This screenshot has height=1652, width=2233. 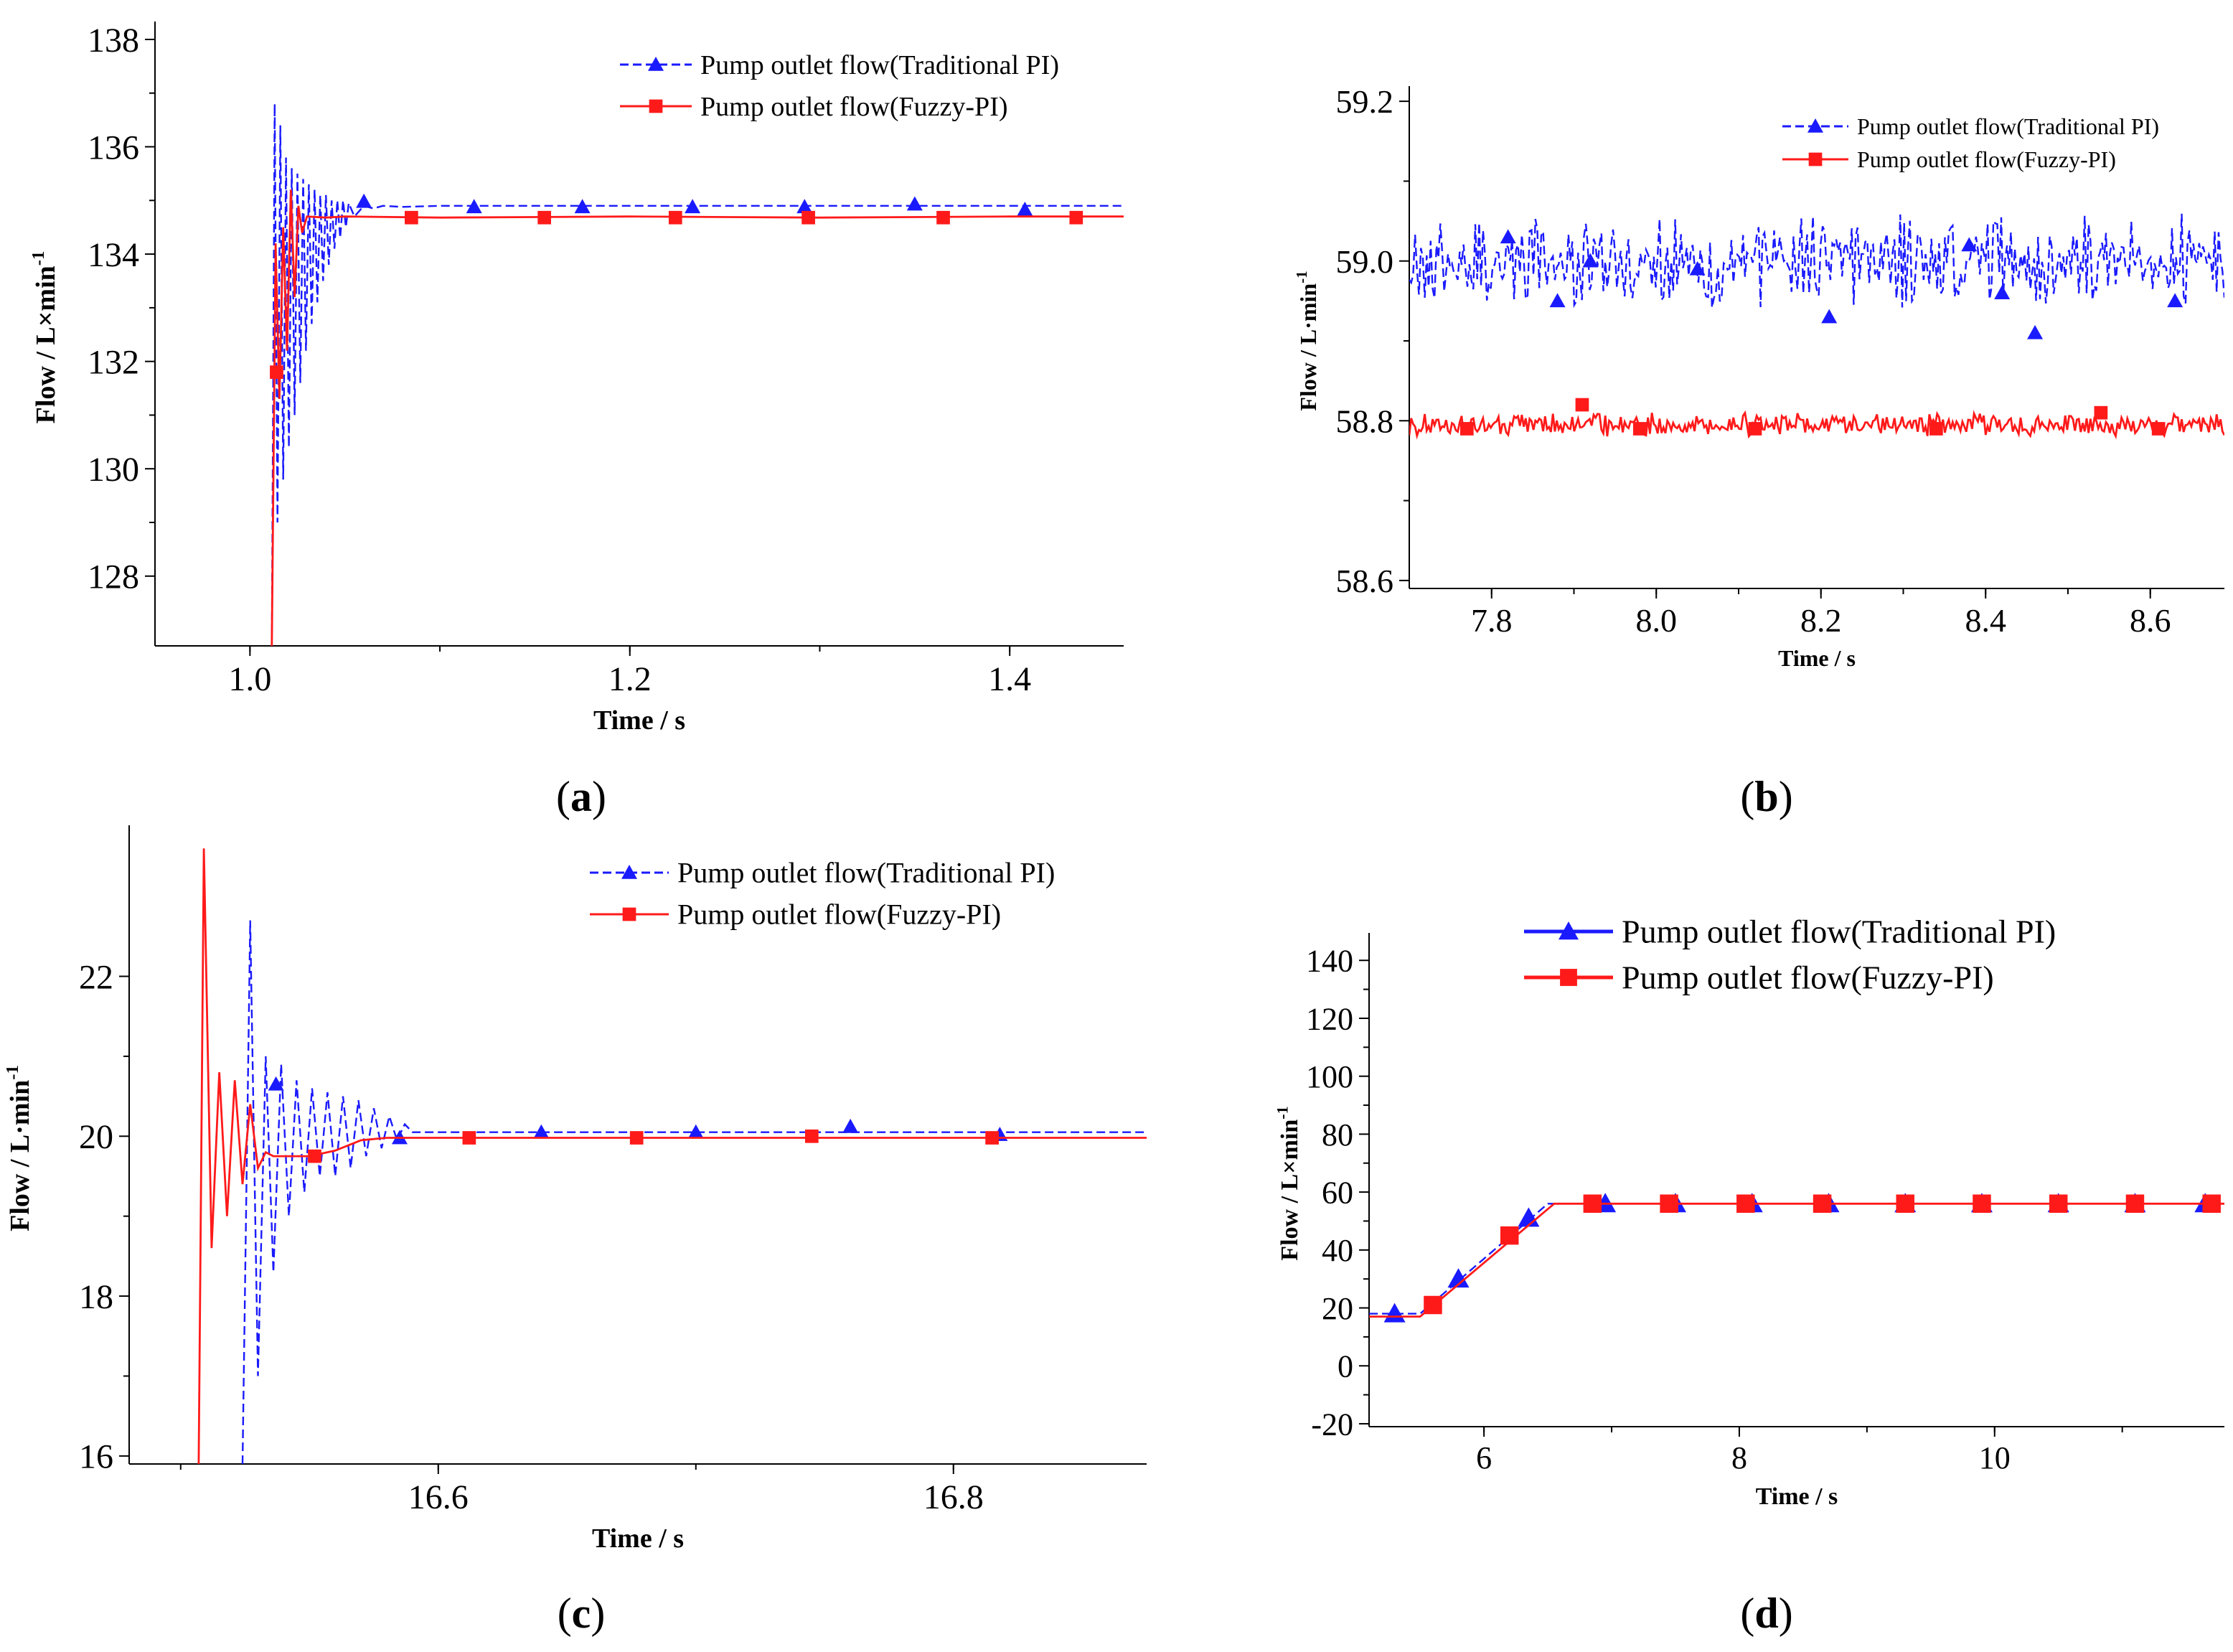 What do you see at coordinates (1766, 796) in the screenshot?
I see `subfigure-label-b: (b)` at bounding box center [1766, 796].